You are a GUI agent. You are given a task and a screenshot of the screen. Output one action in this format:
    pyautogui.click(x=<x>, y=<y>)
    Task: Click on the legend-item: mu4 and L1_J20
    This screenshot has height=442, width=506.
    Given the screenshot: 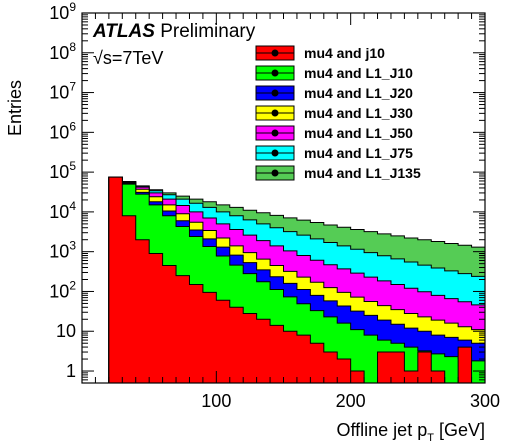 What is the action you would take?
    pyautogui.click(x=334, y=93)
    